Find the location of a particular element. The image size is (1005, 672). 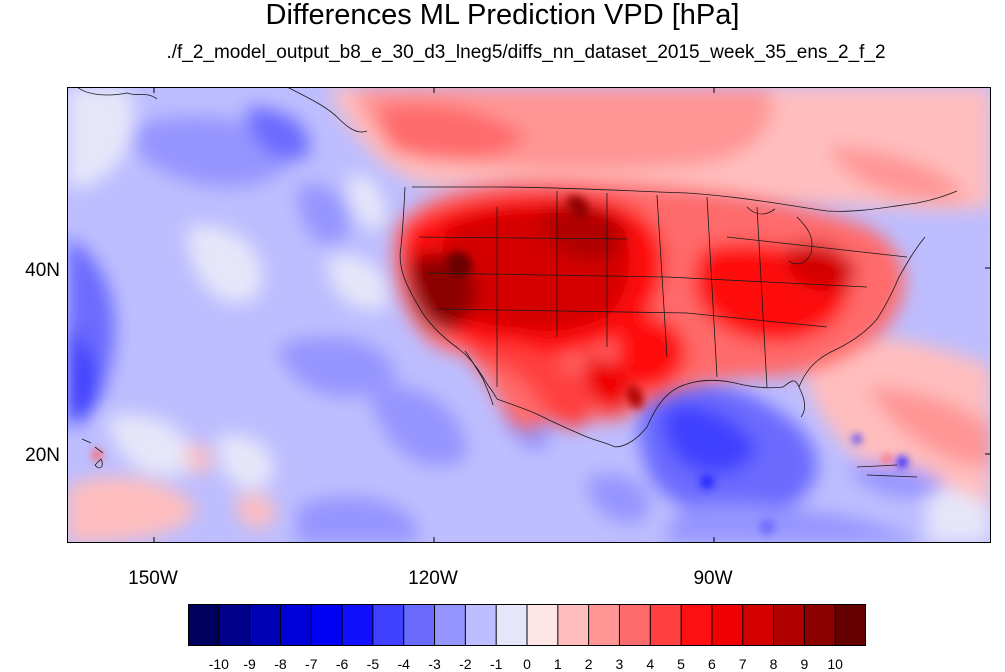

colorbar-frame is located at coordinates (527, 625).